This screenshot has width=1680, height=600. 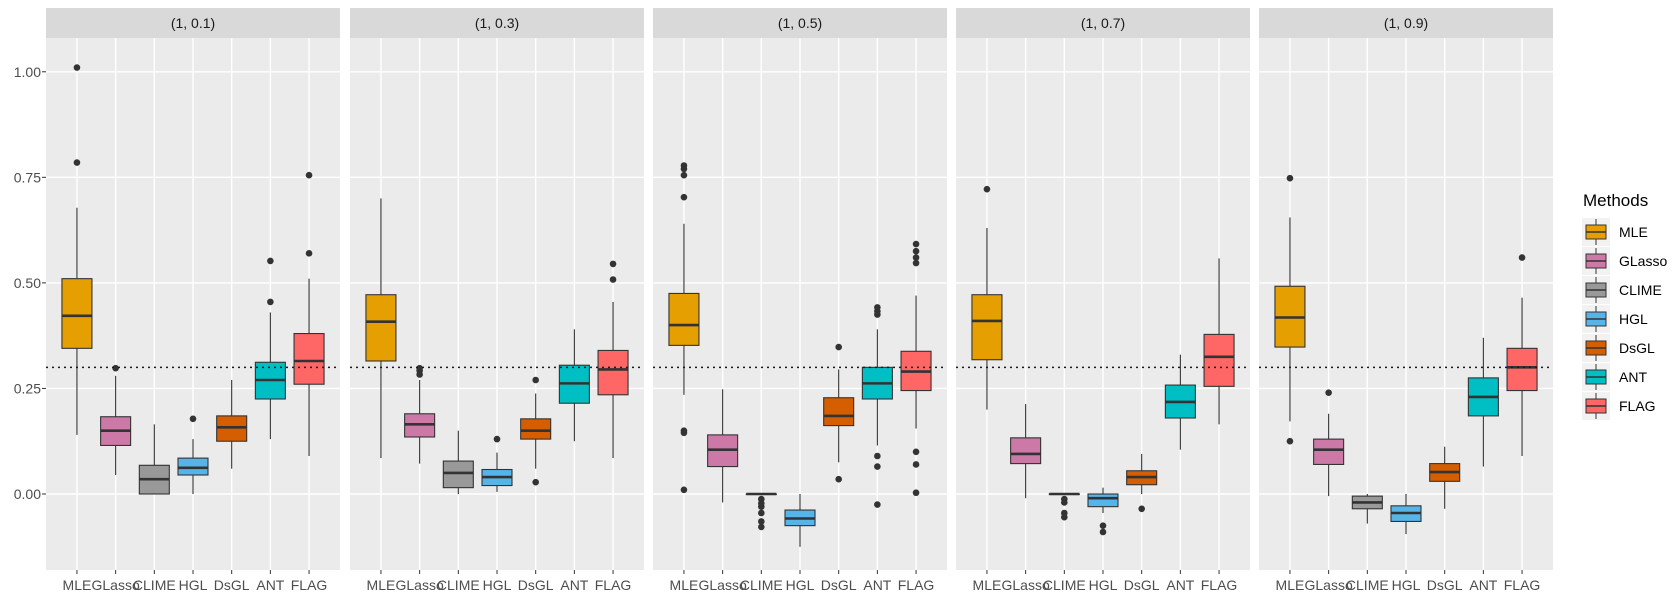 What do you see at coordinates (27, 72) in the screenshot?
I see `y-tick-label: 1.00` at bounding box center [27, 72].